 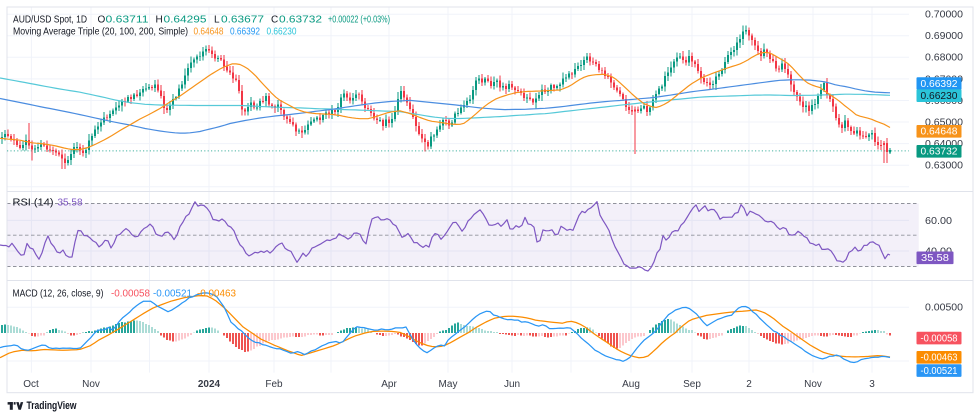 What do you see at coordinates (159, 19) in the screenshot?
I see `svg-text: H` at bounding box center [159, 19].